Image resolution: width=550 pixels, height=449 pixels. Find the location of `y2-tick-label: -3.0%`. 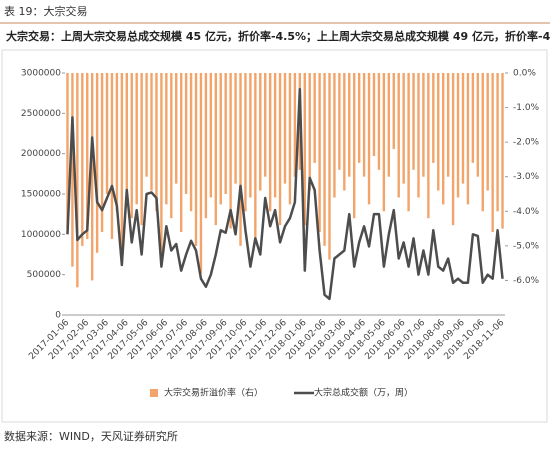

y2-tick-label: -3.0% is located at coordinates (526, 177).